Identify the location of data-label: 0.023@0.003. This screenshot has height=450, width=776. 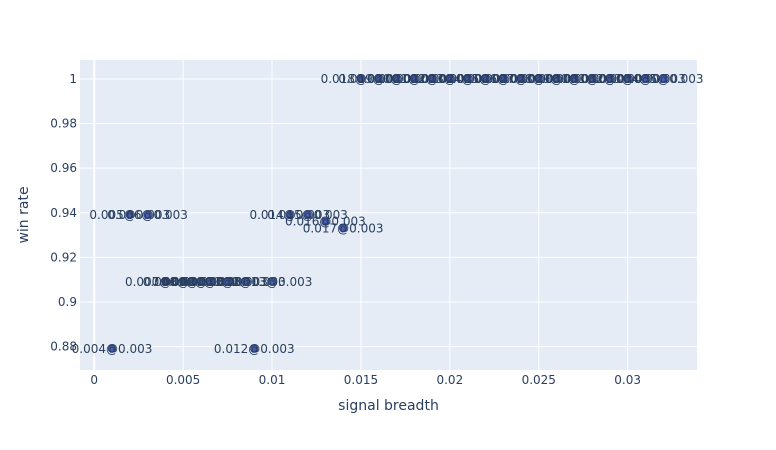
(449, 79).